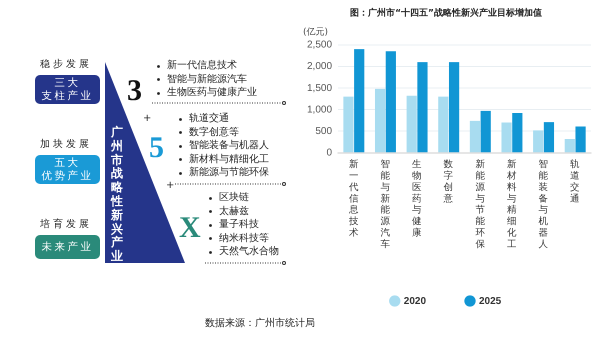  What do you see at coordinates (319, 45) in the screenshot?
I see `y-tick-label: 2,500` at bounding box center [319, 45].